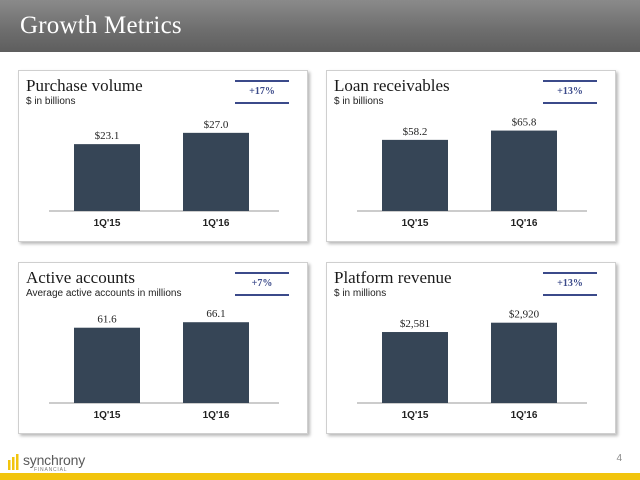 The image size is (640, 480). I want to click on bar-value-label: 66.1, so click(215, 314).